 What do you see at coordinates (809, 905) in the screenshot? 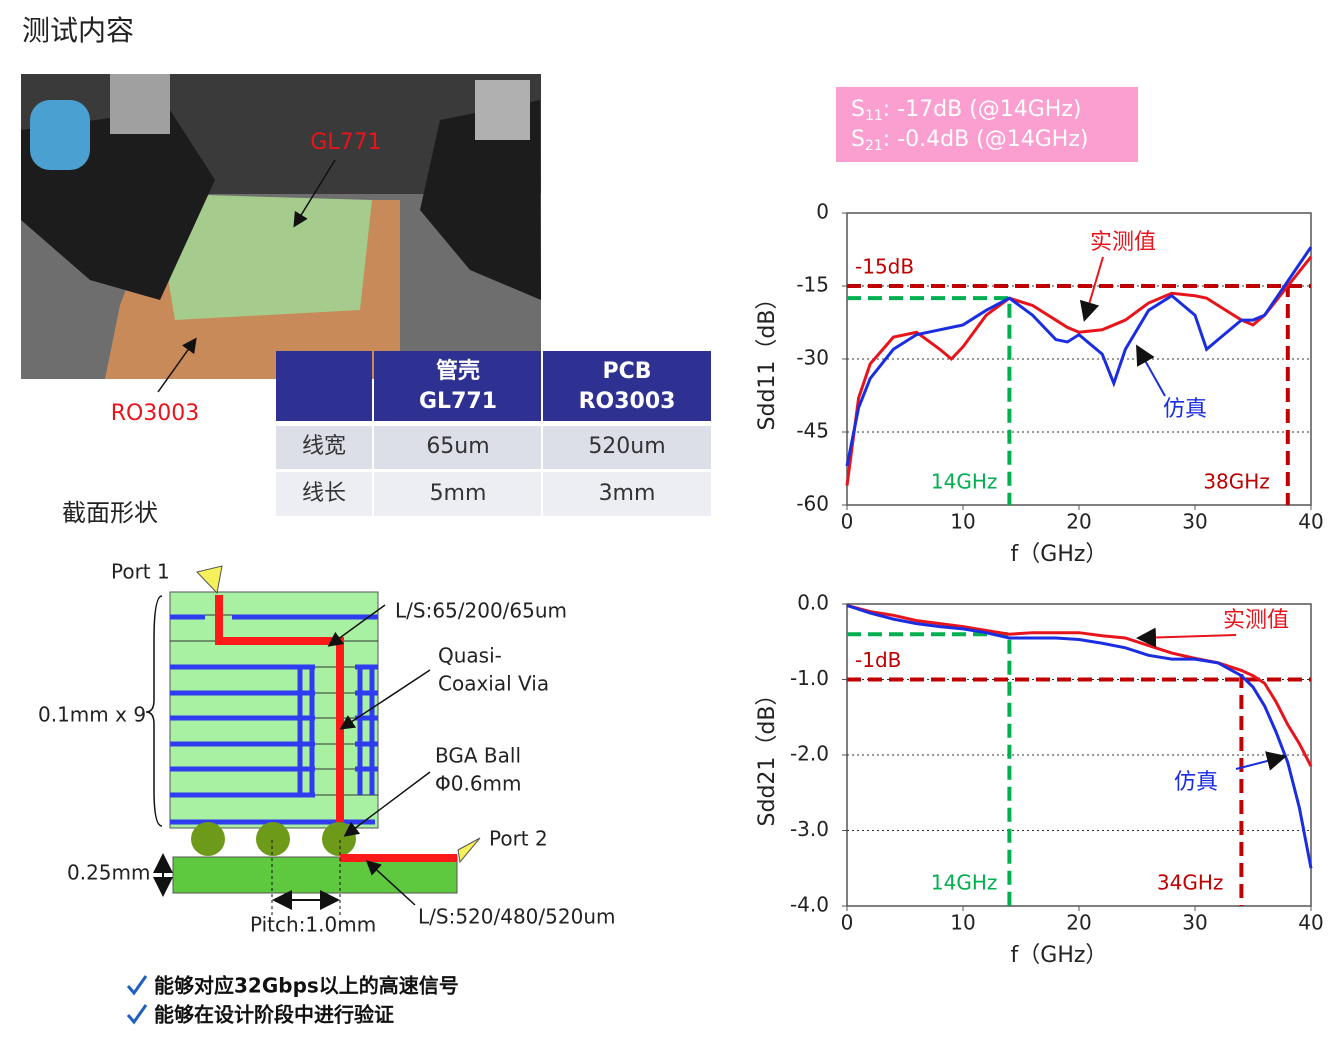
I see `y-tick-label: -4.0` at bounding box center [809, 905].